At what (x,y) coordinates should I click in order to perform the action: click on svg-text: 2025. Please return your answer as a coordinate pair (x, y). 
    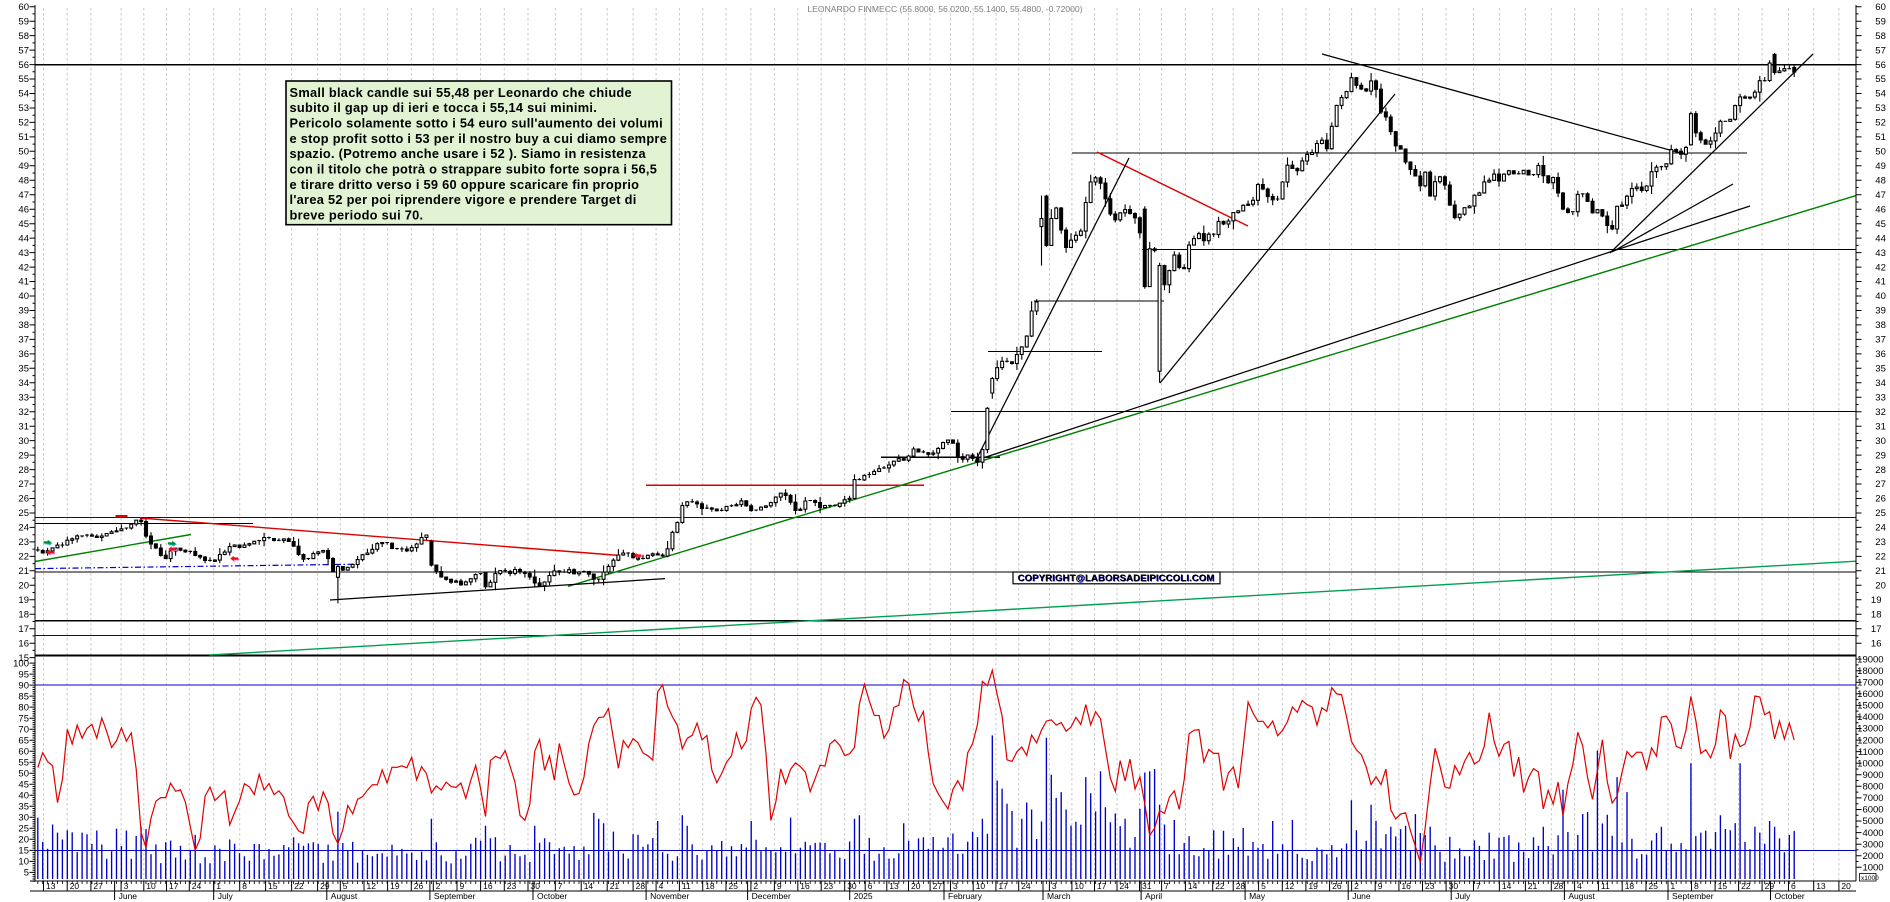
    Looking at the image, I should click on (863, 896).